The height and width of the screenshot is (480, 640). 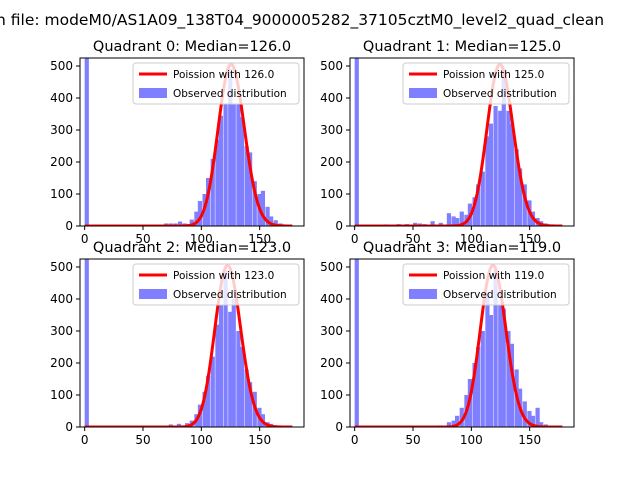 What do you see at coordinates (493, 75) in the screenshot?
I see `legend-label: Poission with 125.0` at bounding box center [493, 75].